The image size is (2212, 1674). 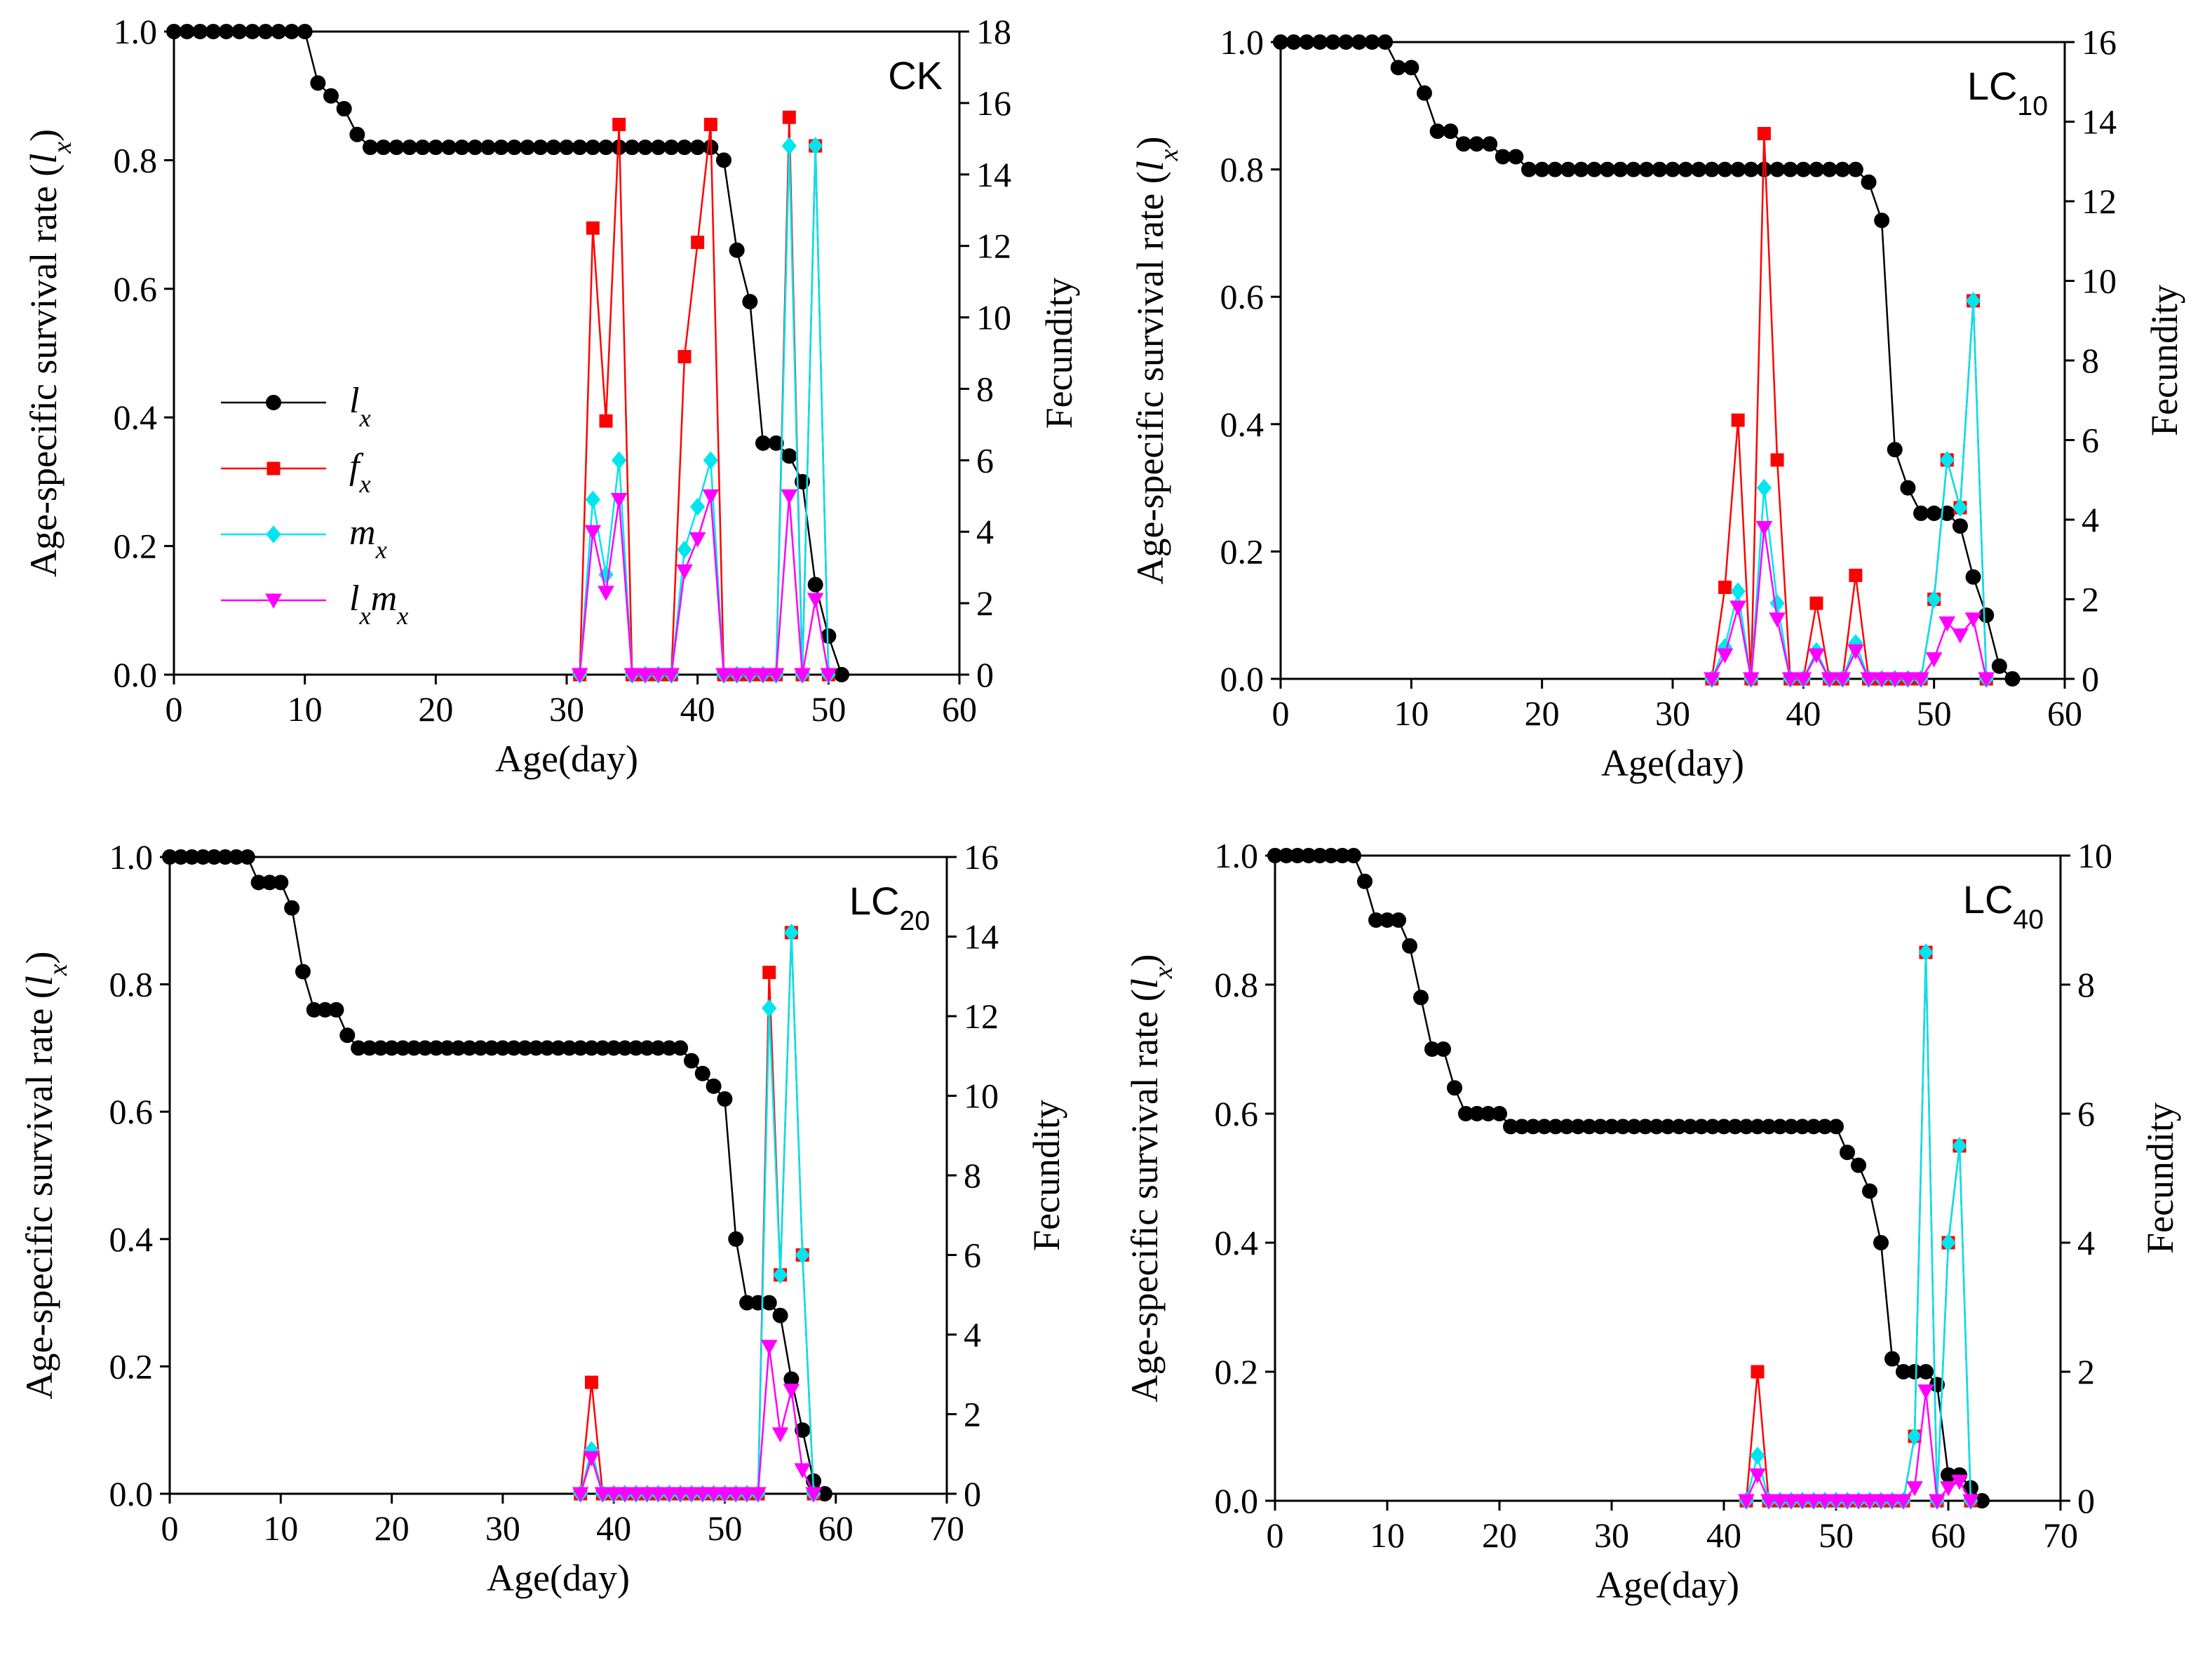 I want to click on plot-frame, so click(x=558, y=1175).